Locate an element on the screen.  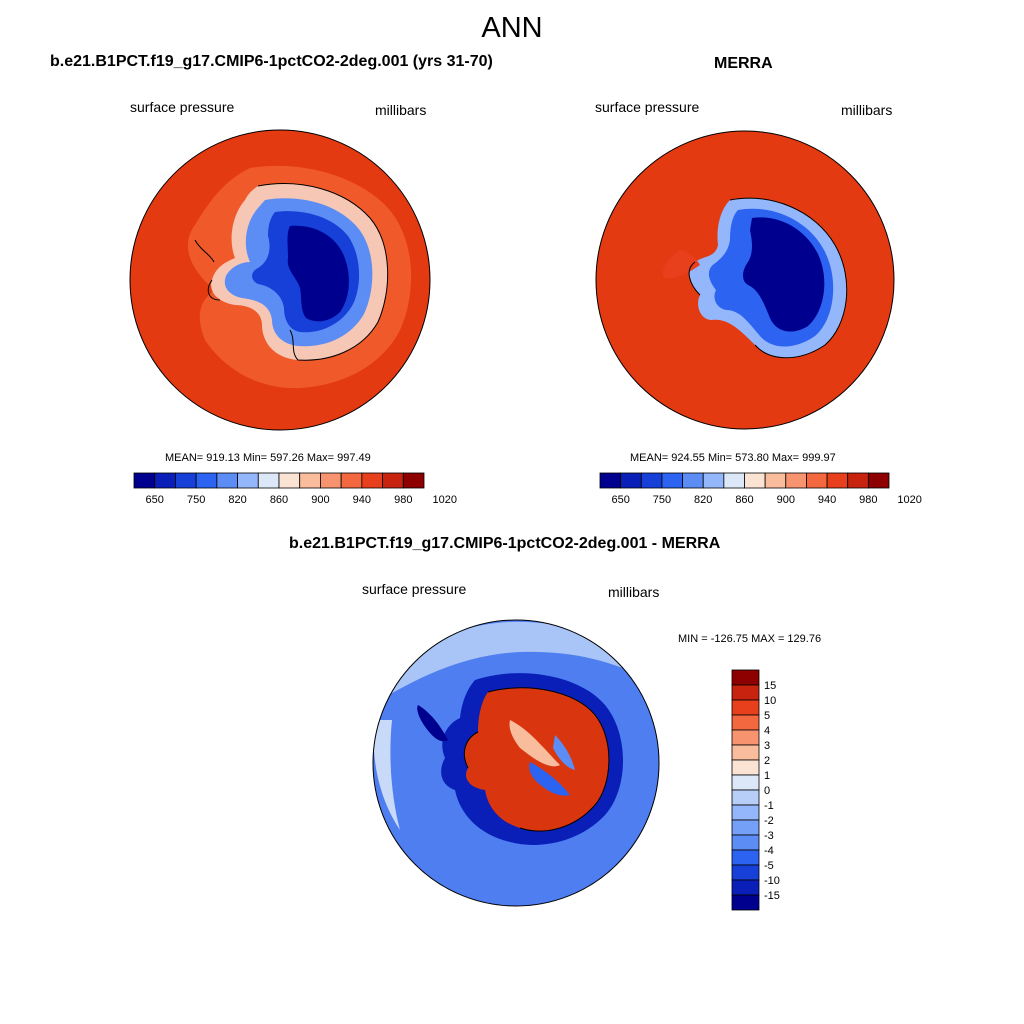
colorbar-tick-label: 5 is located at coordinates (767, 716).